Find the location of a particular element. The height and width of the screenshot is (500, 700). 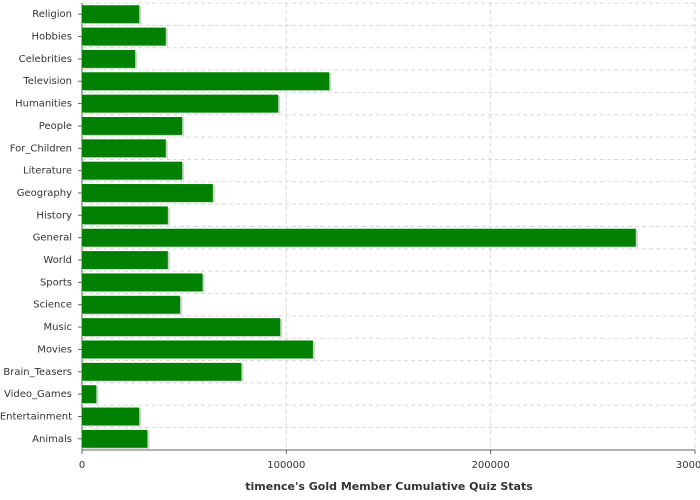

y-tick-label: Television is located at coordinates (47, 81).